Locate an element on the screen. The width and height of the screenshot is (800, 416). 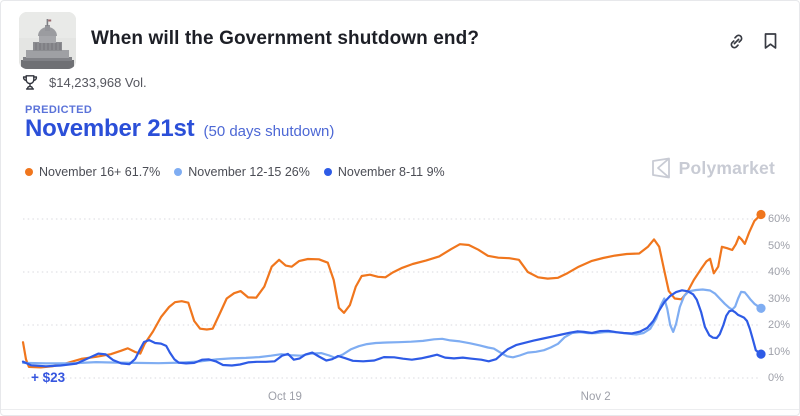
legend-item-november-8-11: November 8-11 9% is located at coordinates (384, 172).